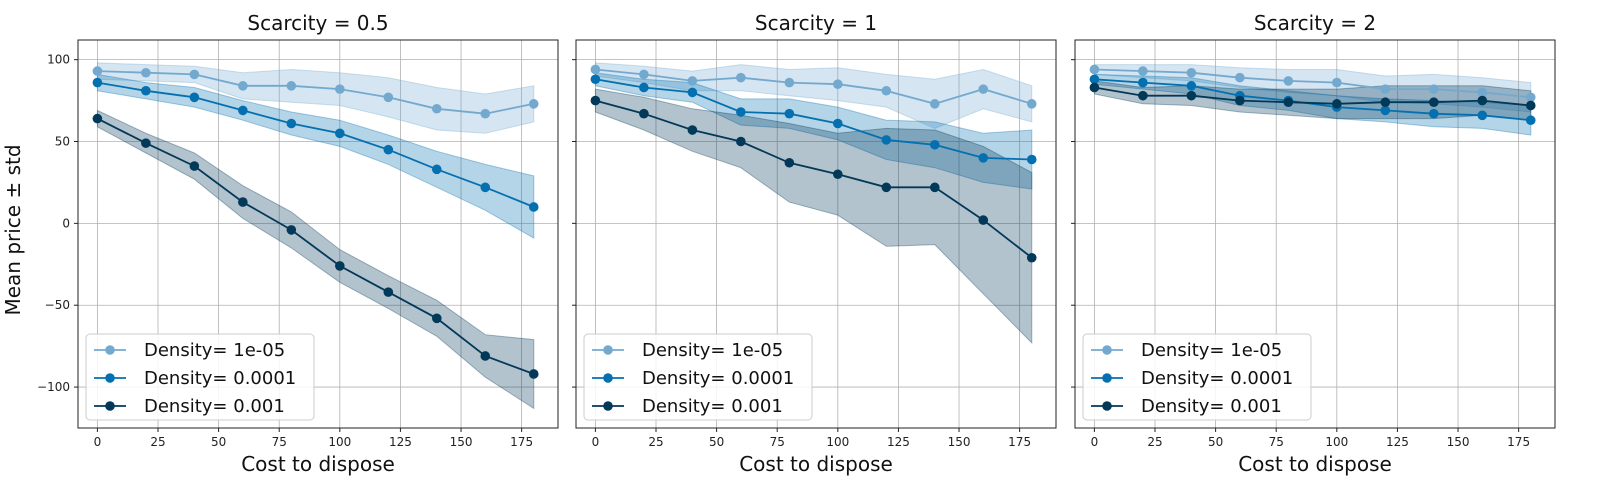 The width and height of the screenshot is (1600, 500). What do you see at coordinates (13, 229) in the screenshot?
I see `y-axis-label: Mean price ± std` at bounding box center [13, 229].